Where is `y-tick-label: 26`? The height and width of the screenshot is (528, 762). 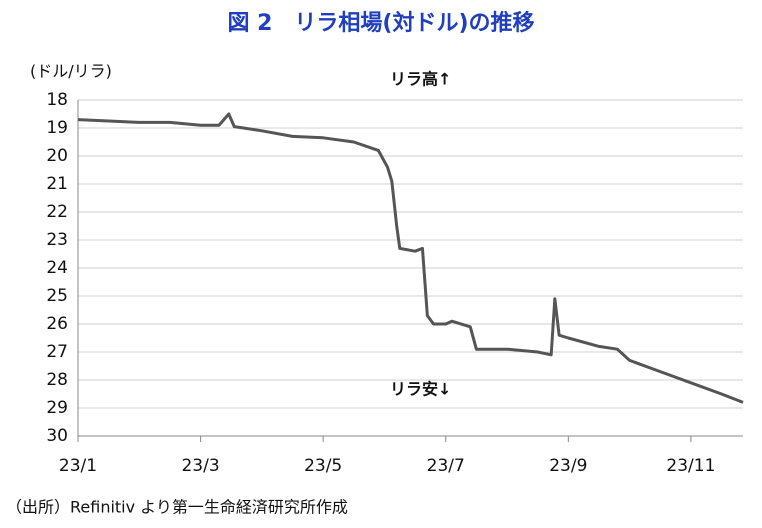
y-tick-label: 26 is located at coordinates (57, 324).